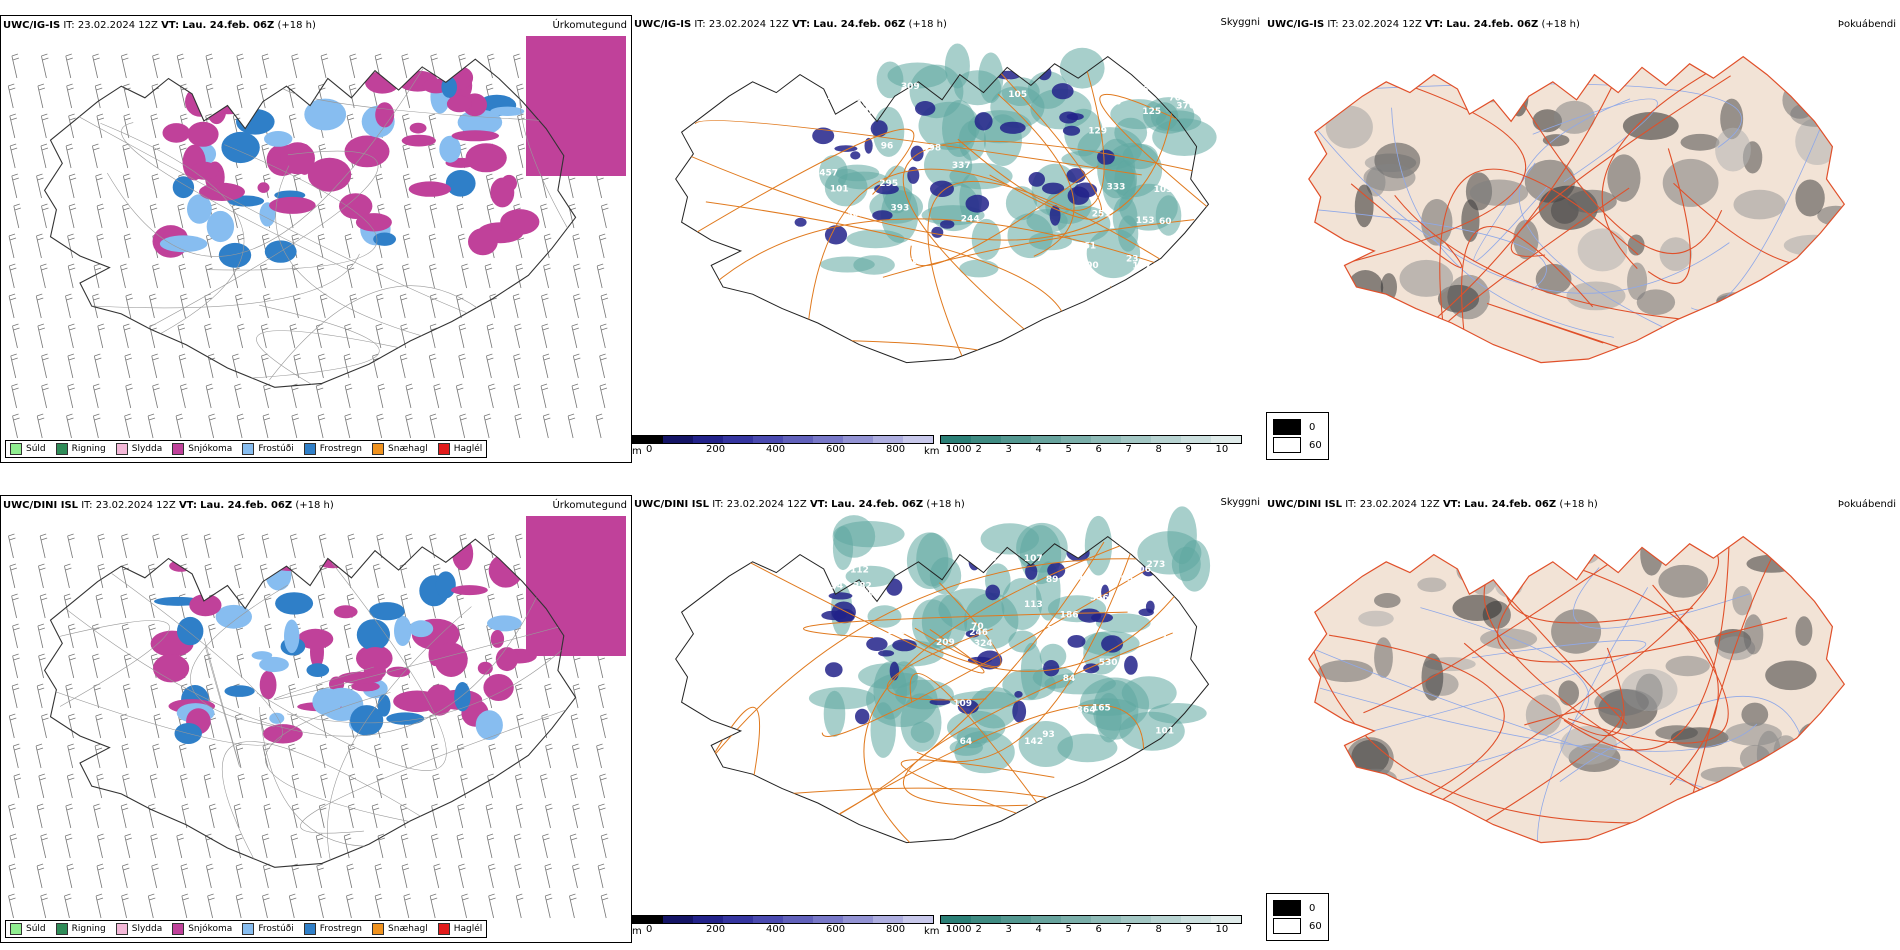 This screenshot has height=950, width=1900. Describe the element at coordinates (987, 559) in the screenshot. I see `cloud-base-label: 123` at that location.